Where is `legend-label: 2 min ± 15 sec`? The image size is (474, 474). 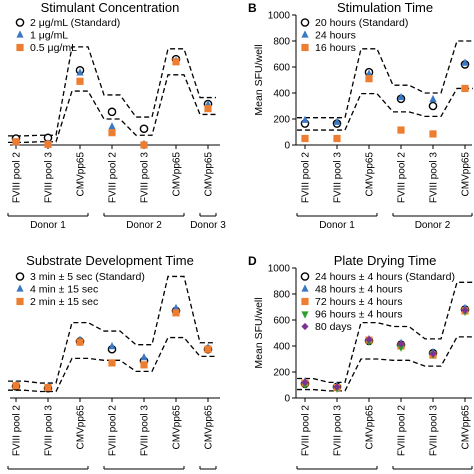 legend-label: 2 min ± 15 sec is located at coordinates (64, 302).